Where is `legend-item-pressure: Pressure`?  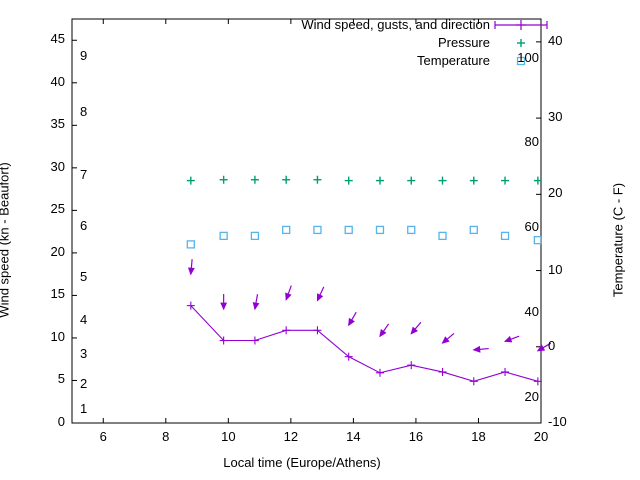 legend-item-pressure: Pressure is located at coordinates (463, 42).